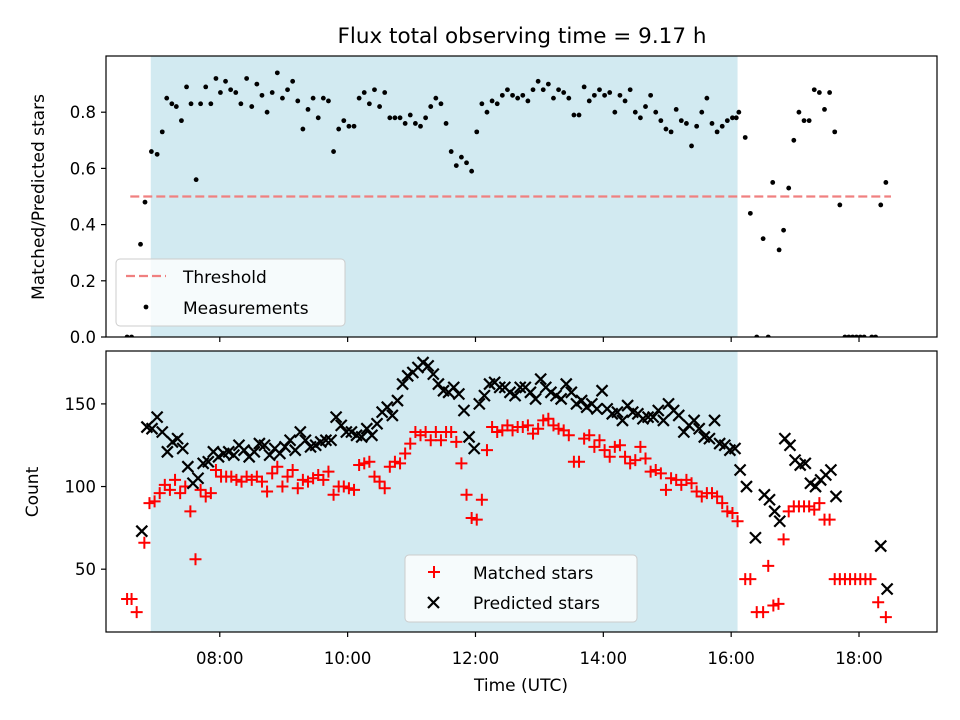 The image size is (960, 720). Describe the element at coordinates (539, 339) in the screenshot. I see `top-x-ticks` at that location.